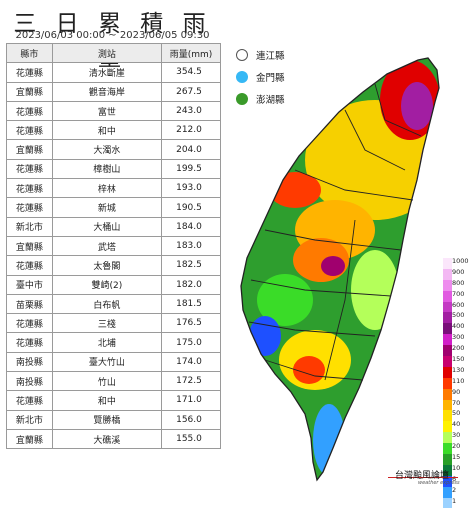  I want to click on scale-label: 20, so click(456, 446).